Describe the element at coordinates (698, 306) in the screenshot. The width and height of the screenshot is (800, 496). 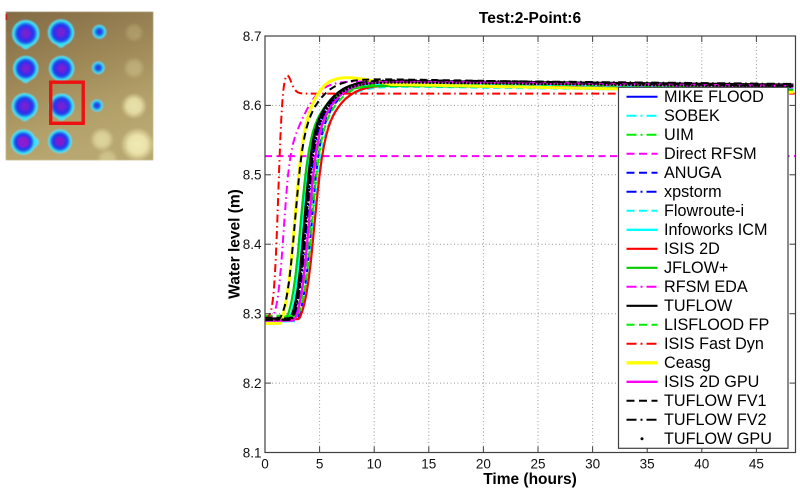
I see `svg-text: TUFLOW` at that location.